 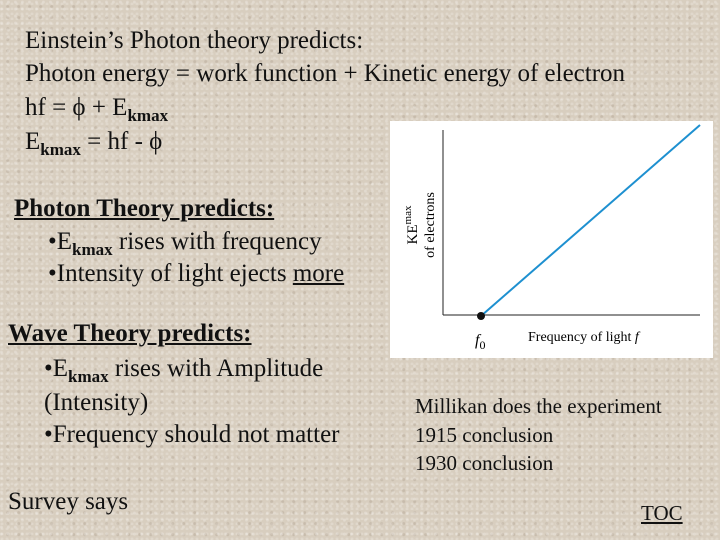 I want to click on section-title: Wave Theory predicts:, so click(x=130, y=333).